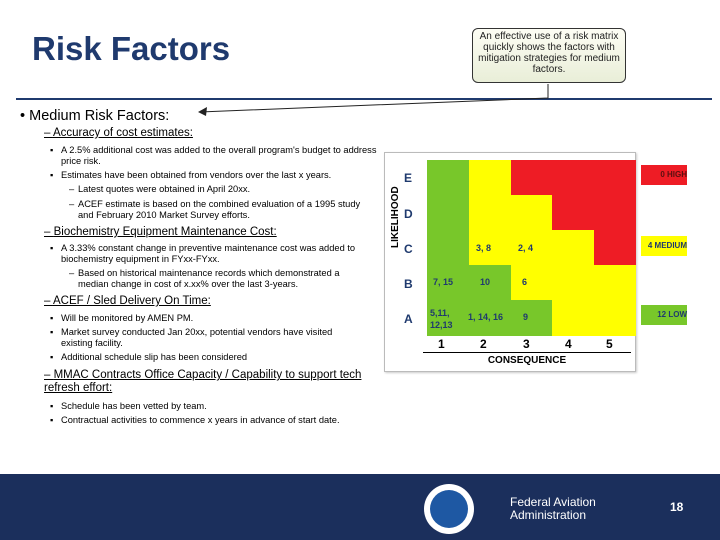 The image size is (720, 540). I want to click on title-rule, so click(364, 99).